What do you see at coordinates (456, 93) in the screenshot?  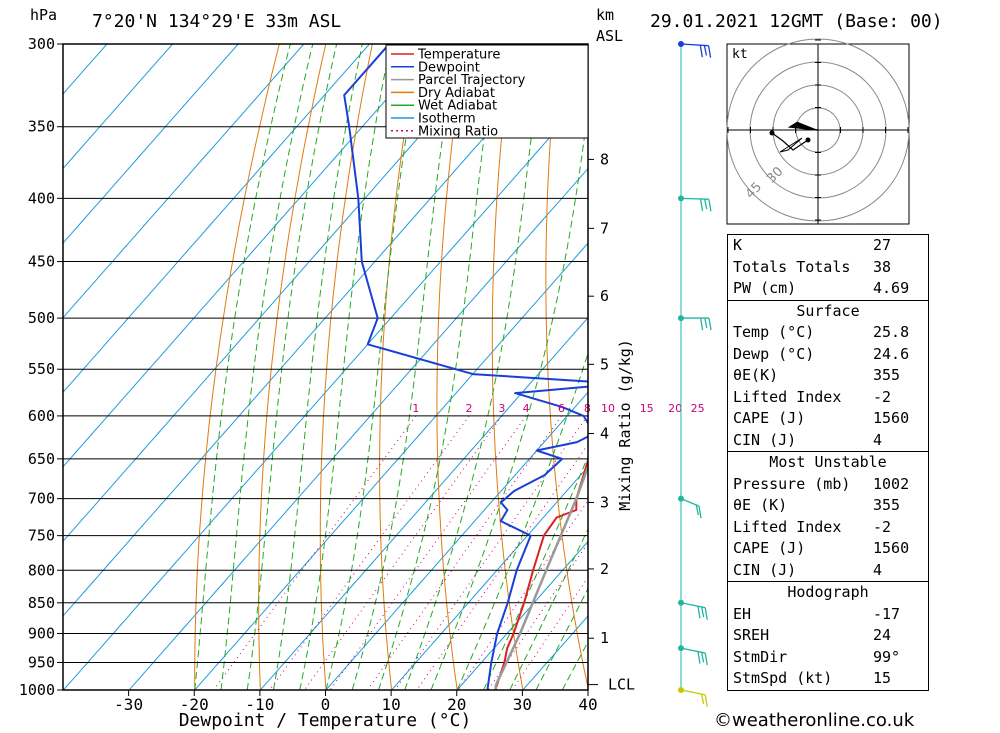 I see `legend-entry: Dry Adiabat` at bounding box center [456, 93].